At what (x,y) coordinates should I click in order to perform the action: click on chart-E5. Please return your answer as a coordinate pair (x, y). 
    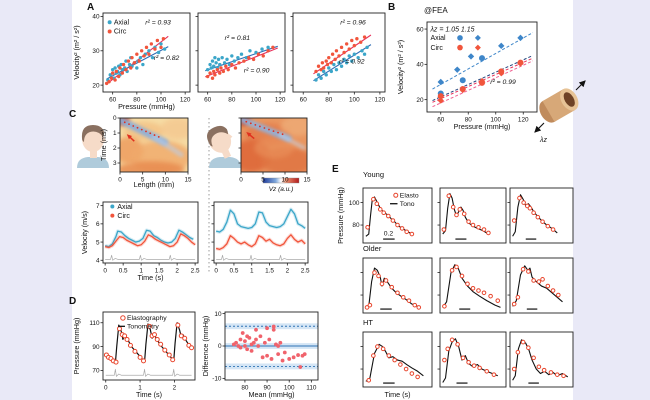
    Looking at the image, I should click on (472, 285).